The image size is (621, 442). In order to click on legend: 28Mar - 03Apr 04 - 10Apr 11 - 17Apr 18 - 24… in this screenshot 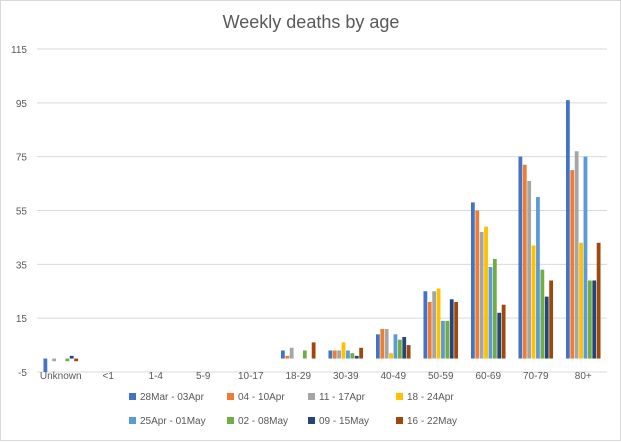, I will do `click(293, 409)`.